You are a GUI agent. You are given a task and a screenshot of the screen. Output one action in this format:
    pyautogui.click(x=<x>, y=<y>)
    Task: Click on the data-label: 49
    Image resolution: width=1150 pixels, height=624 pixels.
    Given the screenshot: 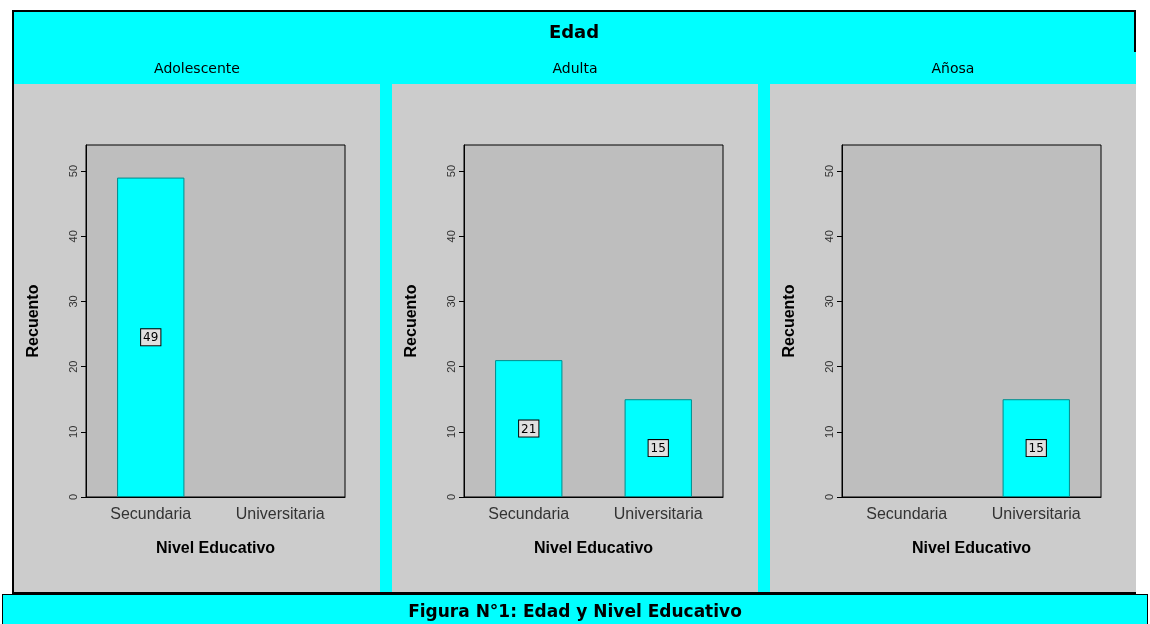 What is the action you would take?
    pyautogui.click(x=151, y=337)
    